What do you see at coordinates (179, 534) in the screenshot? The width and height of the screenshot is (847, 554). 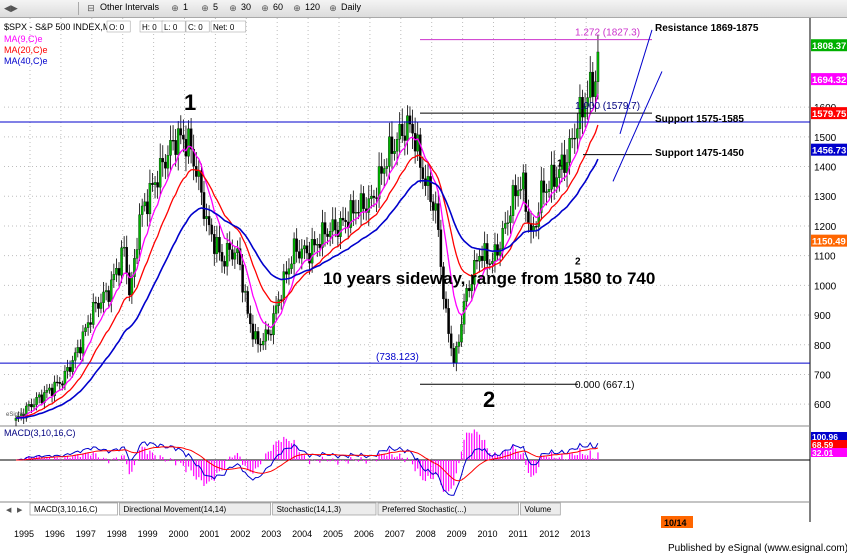 I see `x-tick-label: 2000` at bounding box center [179, 534].